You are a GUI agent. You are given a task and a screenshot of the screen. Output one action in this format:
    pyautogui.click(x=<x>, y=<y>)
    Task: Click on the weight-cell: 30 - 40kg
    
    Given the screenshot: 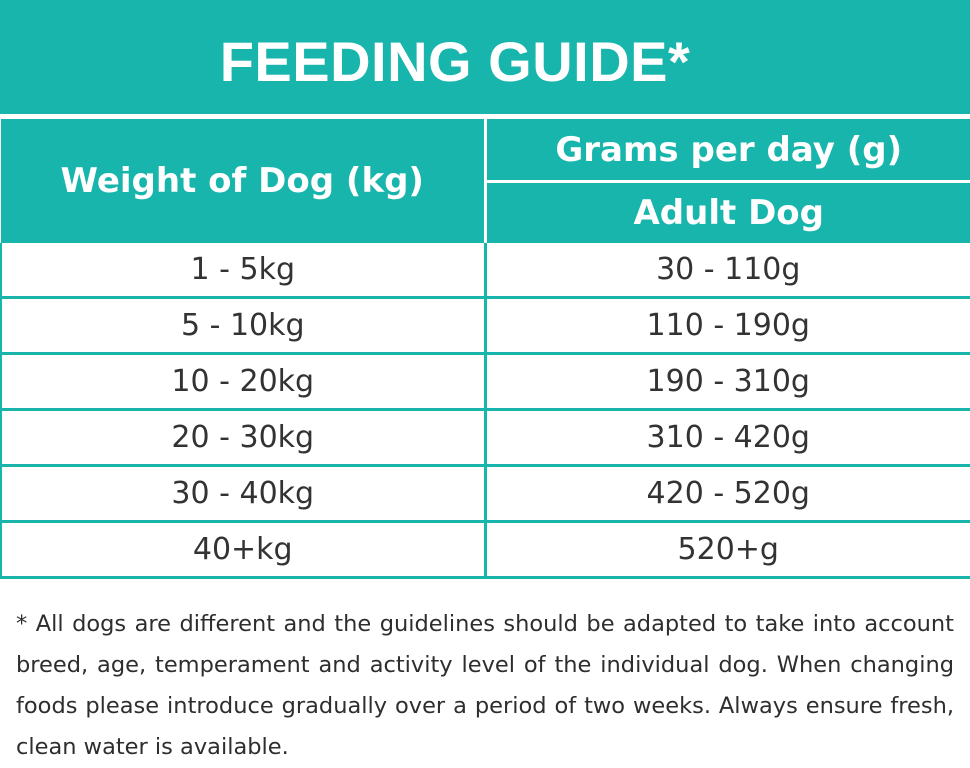 What is the action you would take?
    pyautogui.click(x=243, y=494)
    